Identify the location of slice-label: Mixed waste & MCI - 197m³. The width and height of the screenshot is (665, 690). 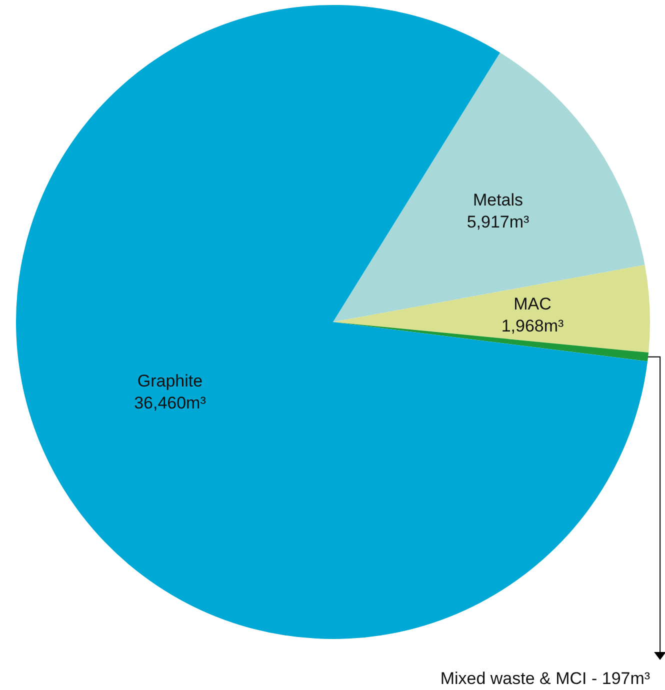
(545, 678).